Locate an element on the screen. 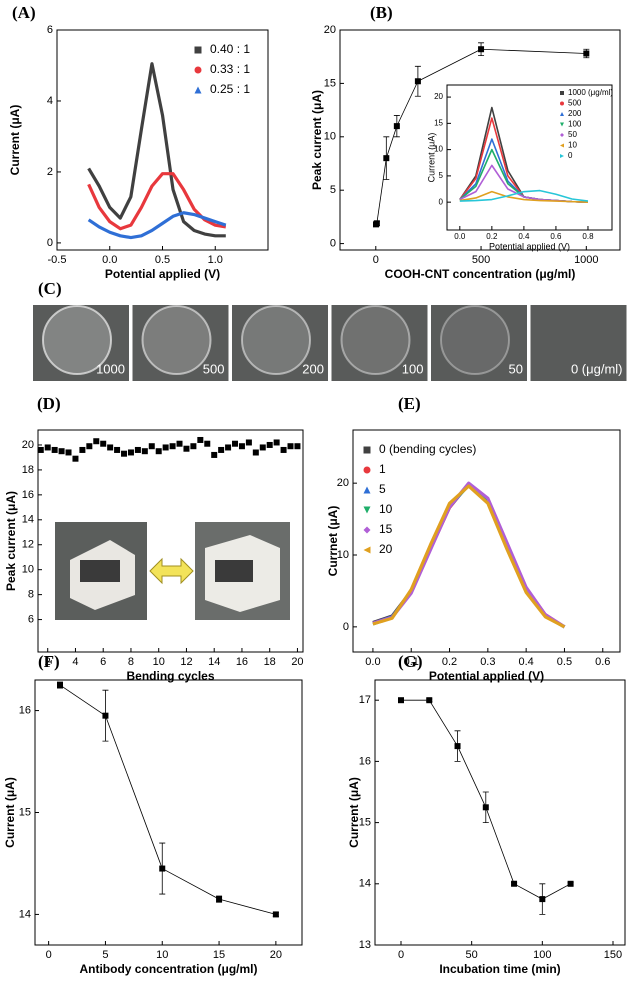 The width and height of the screenshot is (643, 991). x-axis-label: Incubation time (min) is located at coordinates (499, 969).